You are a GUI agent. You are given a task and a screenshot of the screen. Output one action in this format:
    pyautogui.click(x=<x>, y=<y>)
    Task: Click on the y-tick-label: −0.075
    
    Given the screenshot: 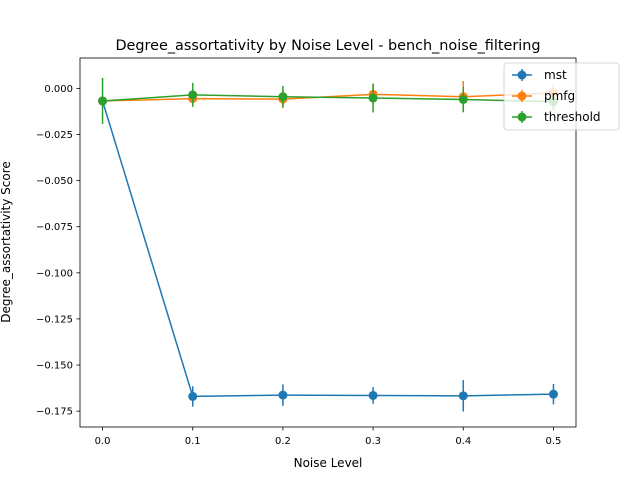 What is the action you would take?
    pyautogui.click(x=54, y=227)
    